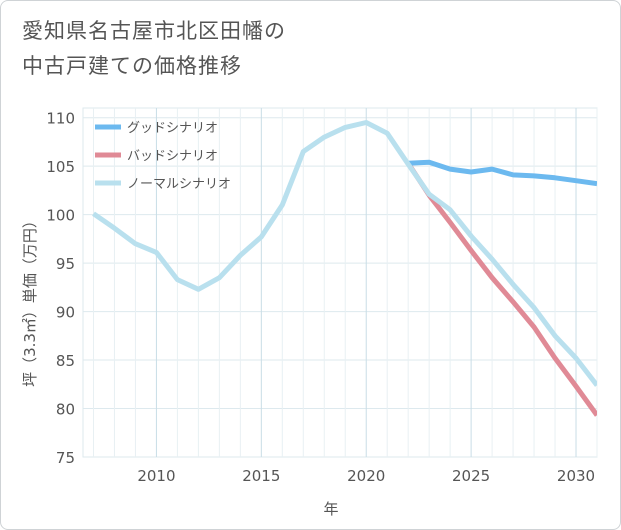  Describe the element at coordinates (65, 313) in the screenshot. I see `y-tick-label: 90` at that location.